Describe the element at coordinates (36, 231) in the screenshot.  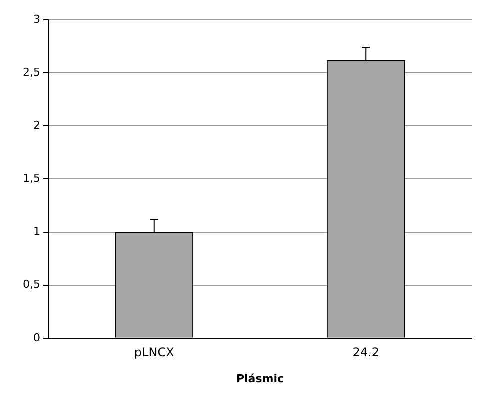
I see `y-tick-label: 1` at that location.